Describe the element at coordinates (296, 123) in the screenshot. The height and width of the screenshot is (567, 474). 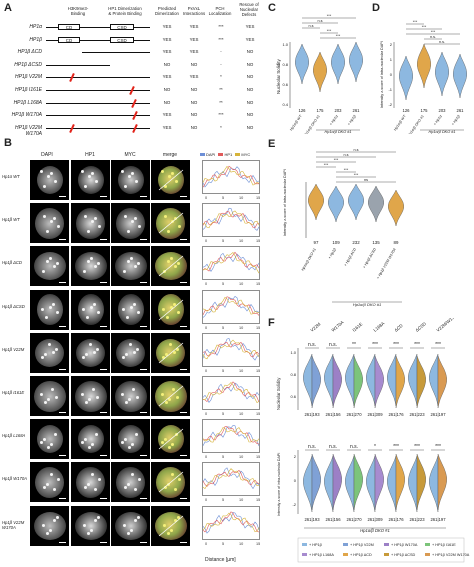
I see `x-category-label: Hp1α/β WT` at that location.